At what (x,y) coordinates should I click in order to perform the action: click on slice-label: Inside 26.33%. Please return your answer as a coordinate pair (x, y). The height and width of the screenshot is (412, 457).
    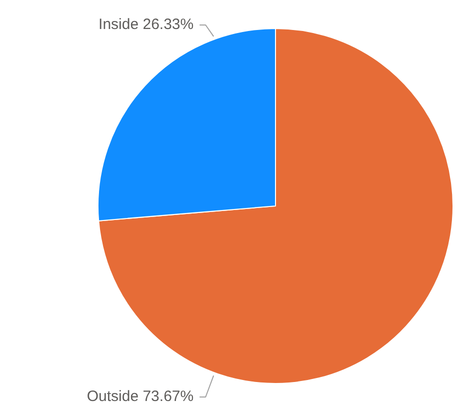
    Looking at the image, I should click on (146, 25).